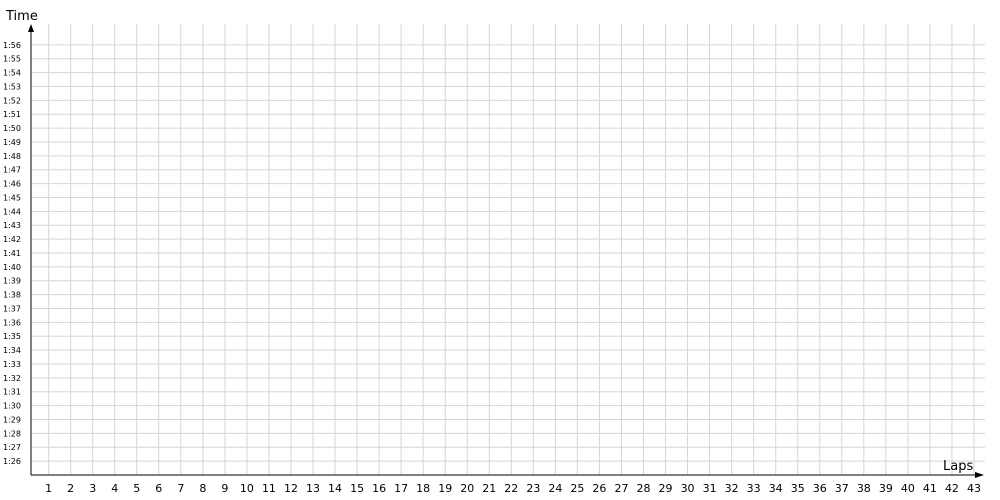 The height and width of the screenshot is (500, 1000). I want to click on y-tick-label: 1:49, so click(12, 142).